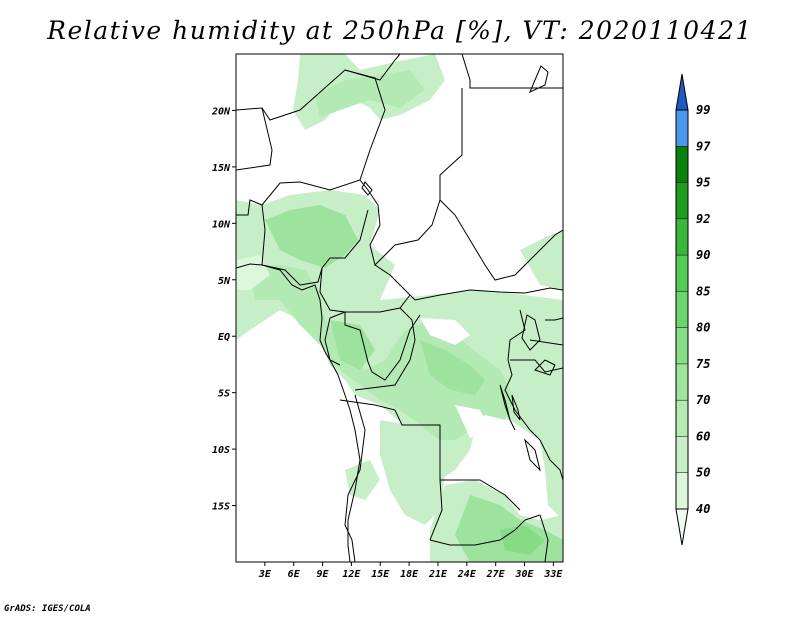 The image size is (800, 618). What do you see at coordinates (703, 255) in the screenshot?
I see `colorbar-label: 90` at bounding box center [703, 255].